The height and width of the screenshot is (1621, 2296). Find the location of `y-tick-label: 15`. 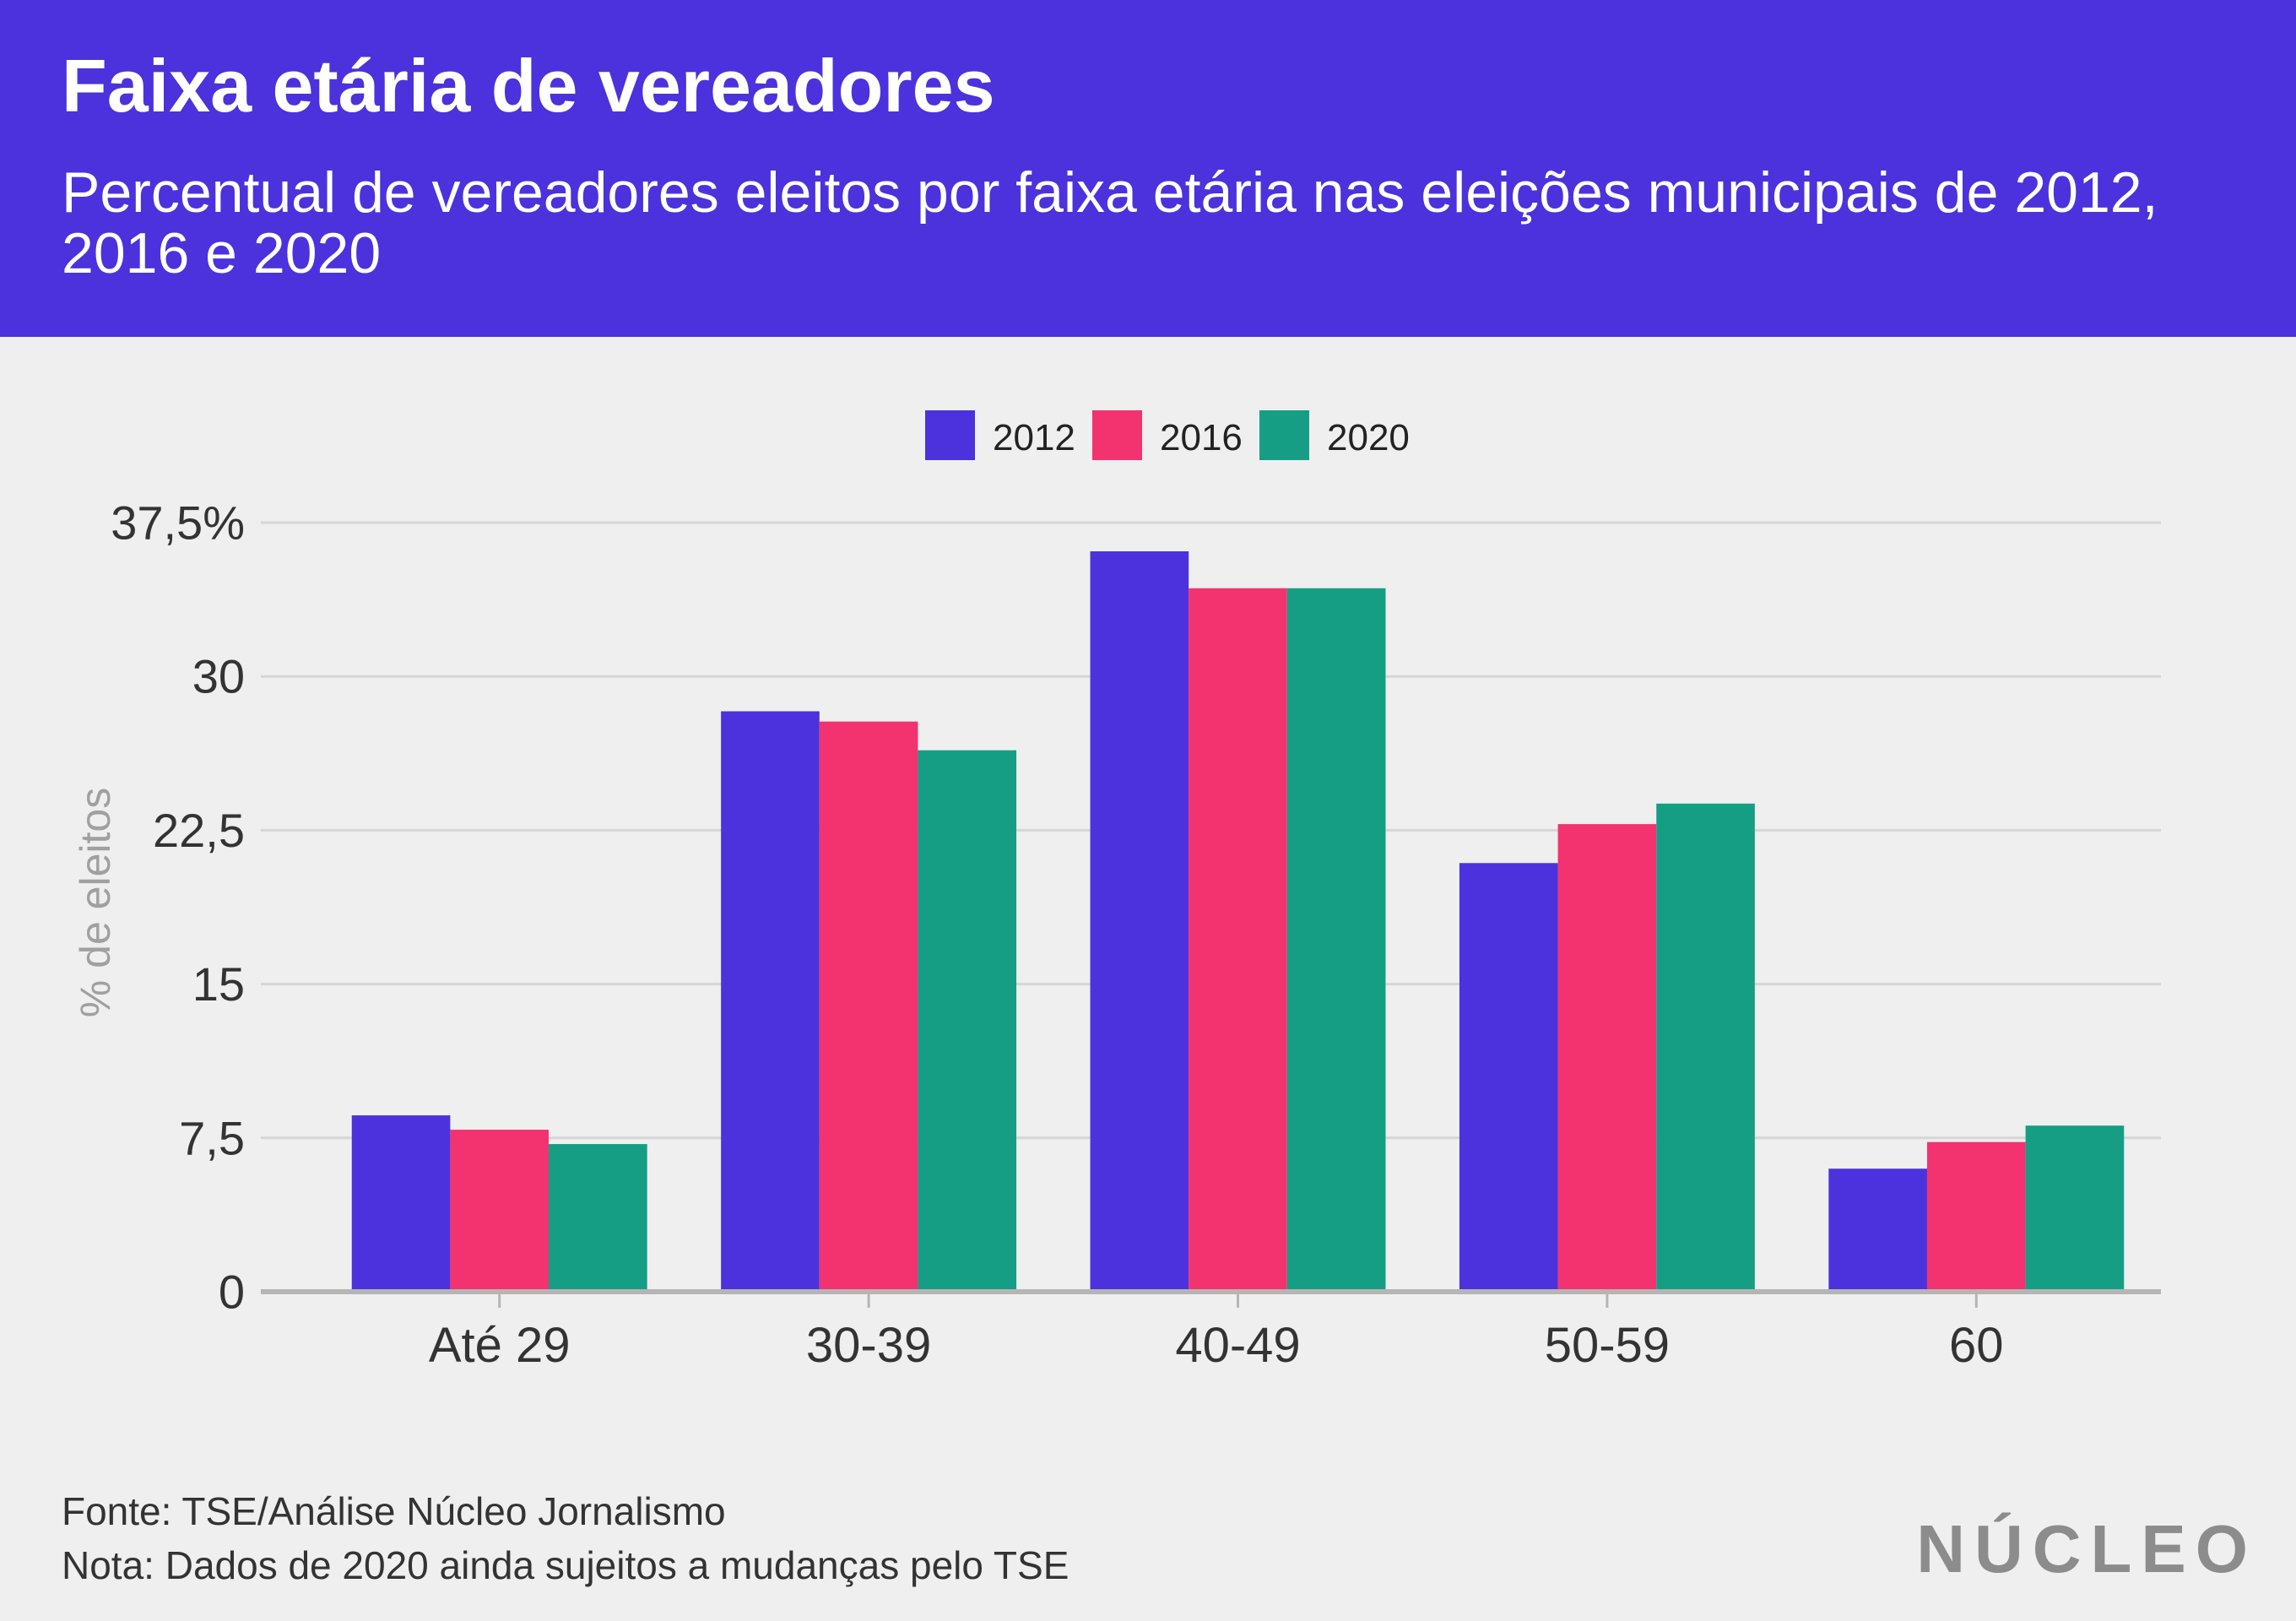

y-tick-label: 15 is located at coordinates (218, 984).